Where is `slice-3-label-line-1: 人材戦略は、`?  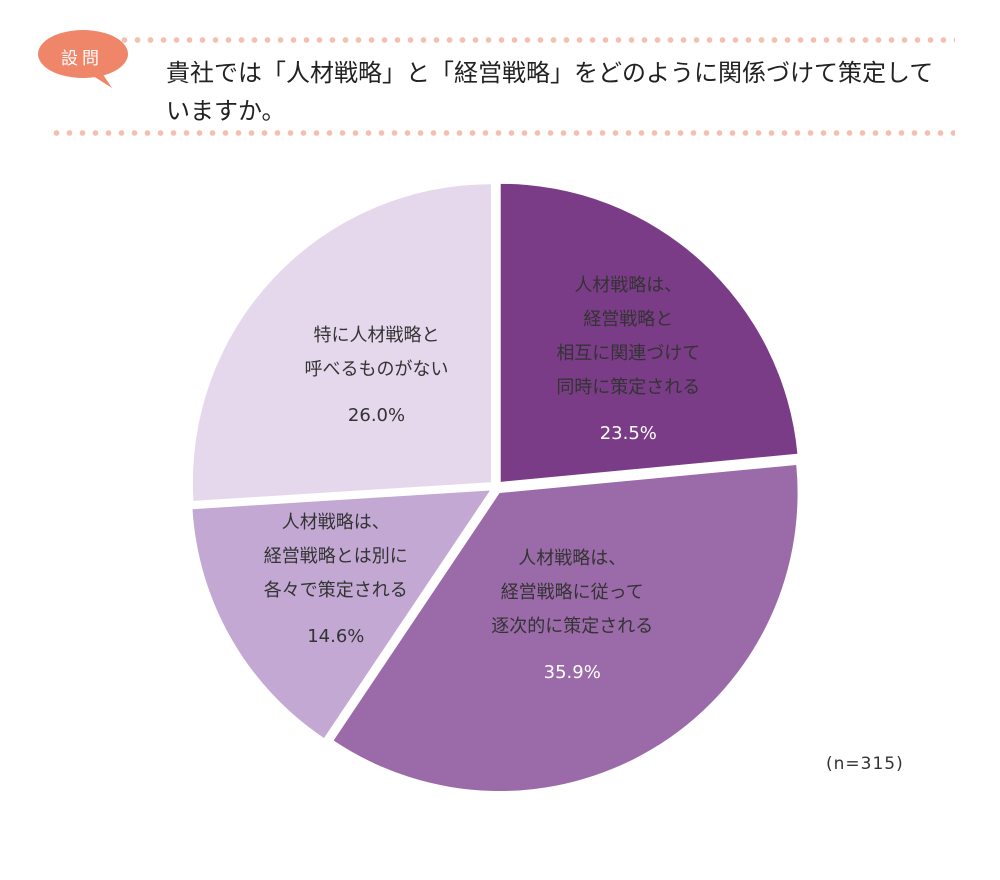
slice-3-label-line-1: 人材戦略は、 is located at coordinates (336, 522).